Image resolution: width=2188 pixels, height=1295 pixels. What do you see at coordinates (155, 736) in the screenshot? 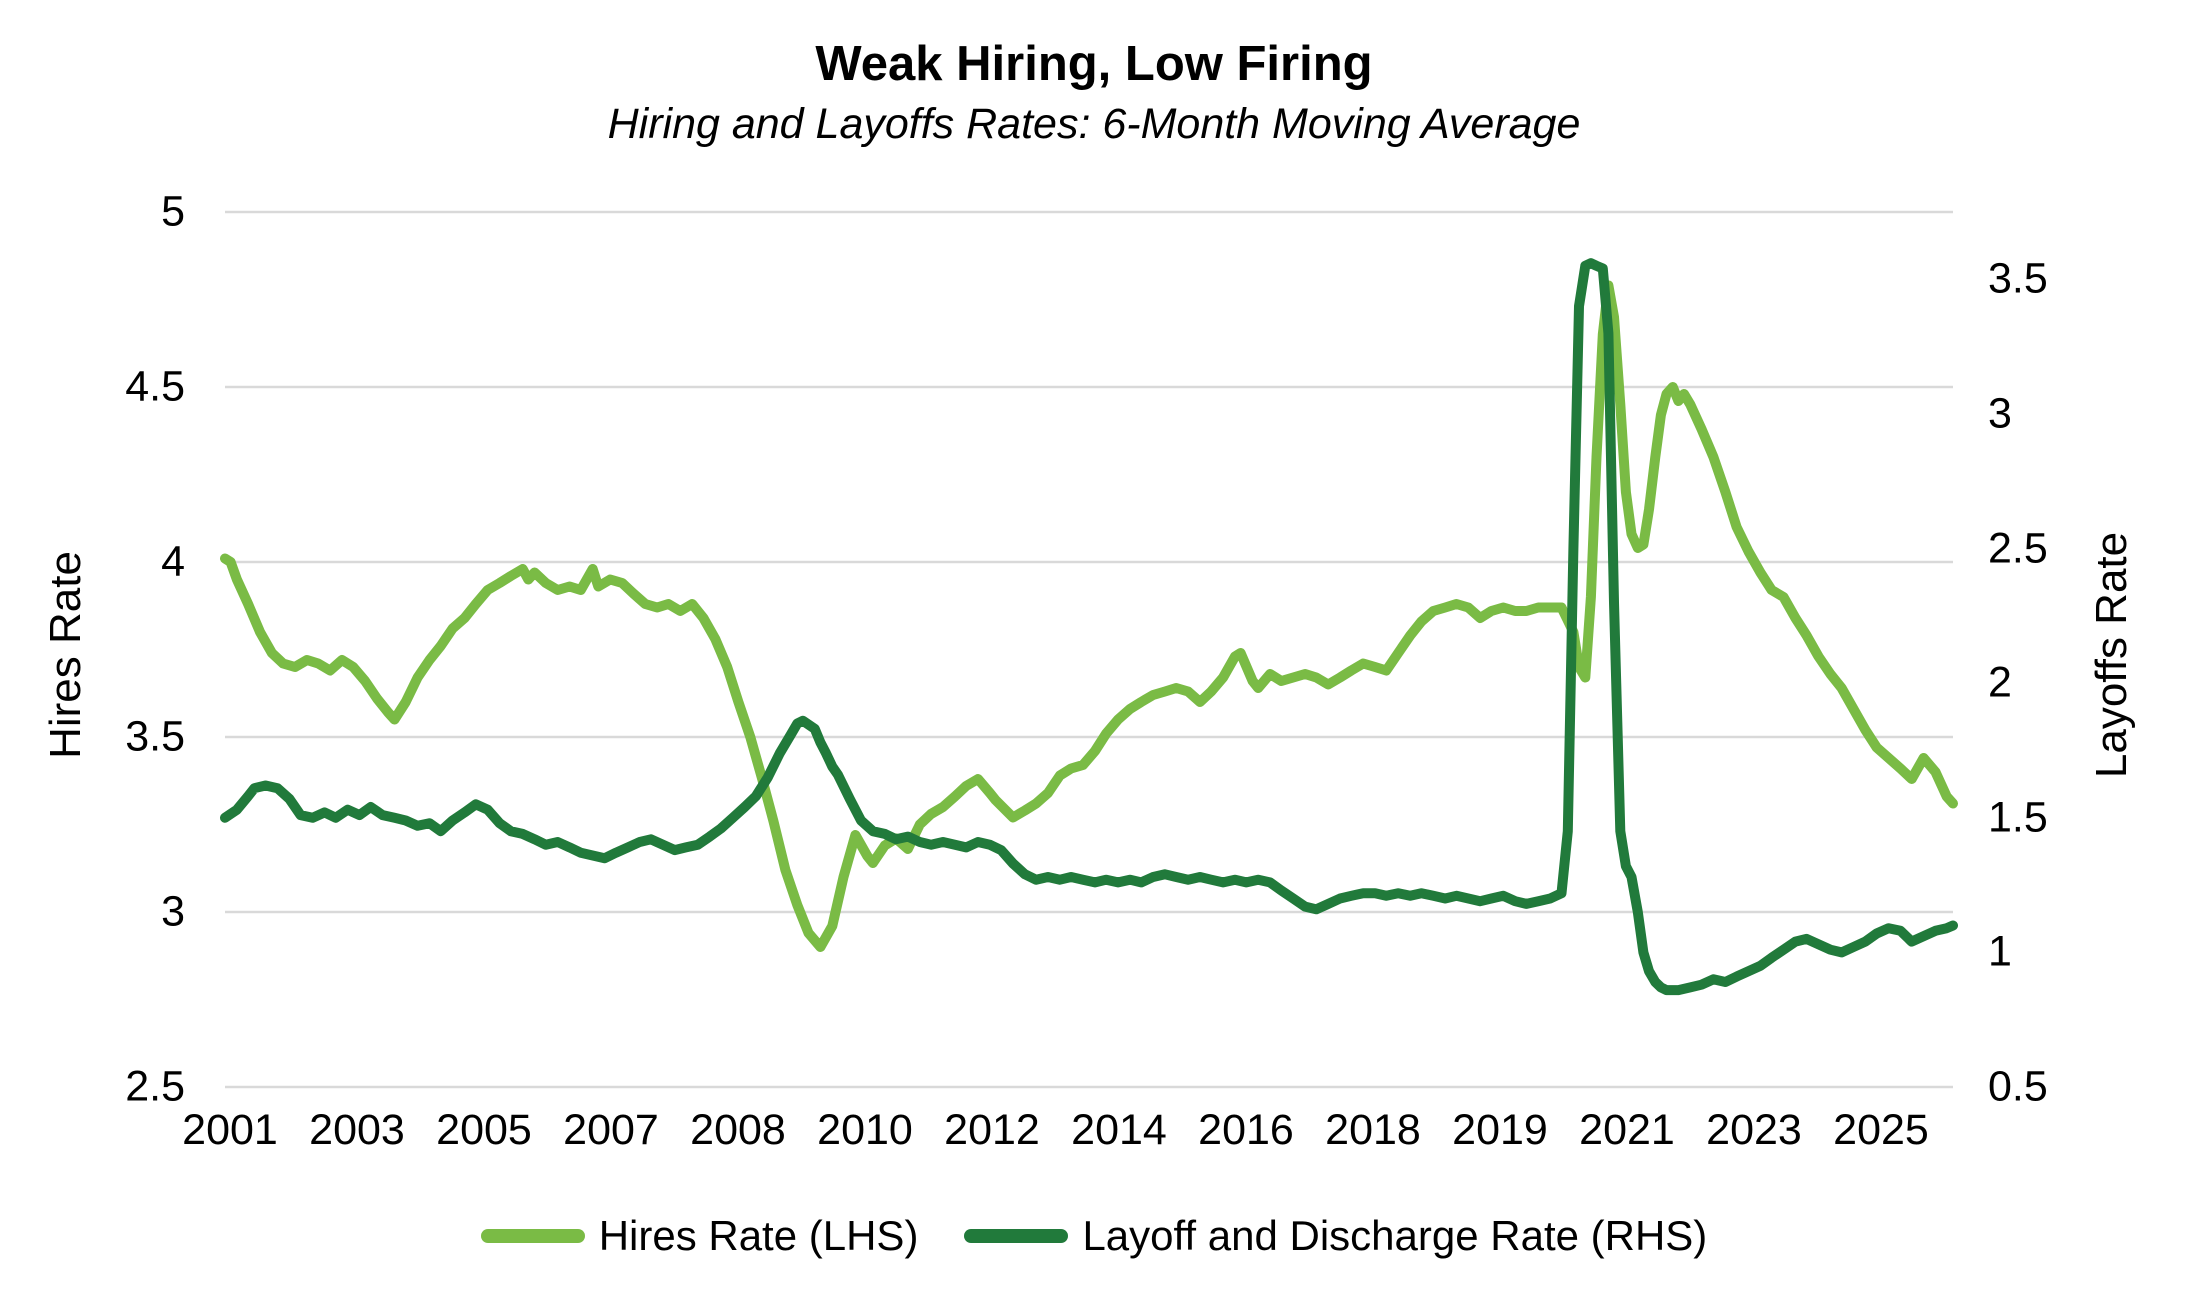
I see `left-axis-tick-label: 3.5` at bounding box center [155, 736].